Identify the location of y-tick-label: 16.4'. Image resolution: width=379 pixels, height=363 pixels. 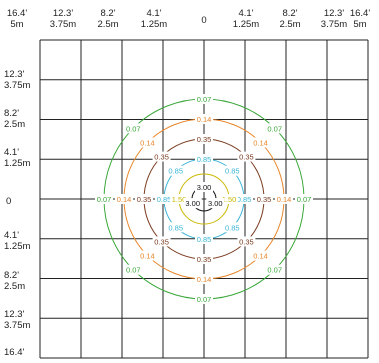
(14, 352).